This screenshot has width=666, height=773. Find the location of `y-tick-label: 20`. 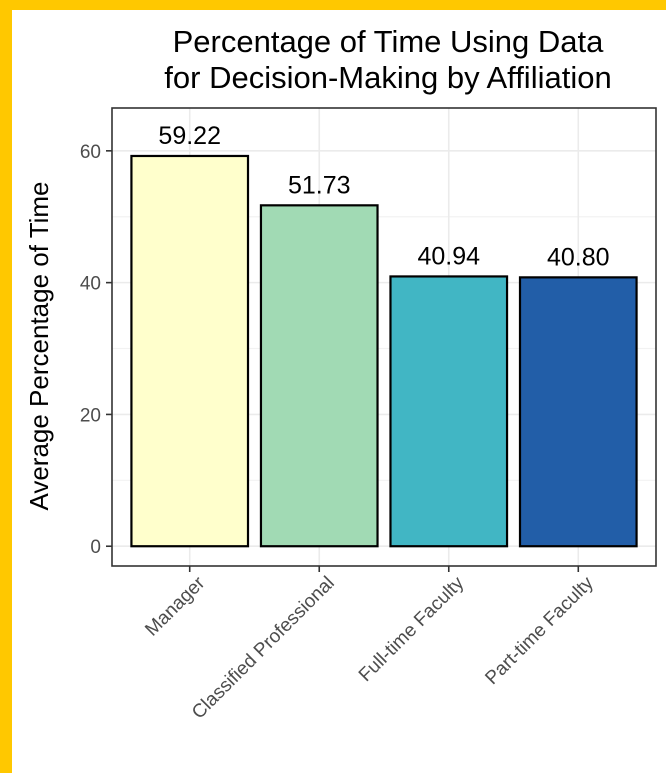

y-tick-label: 20 is located at coordinates (90, 415).